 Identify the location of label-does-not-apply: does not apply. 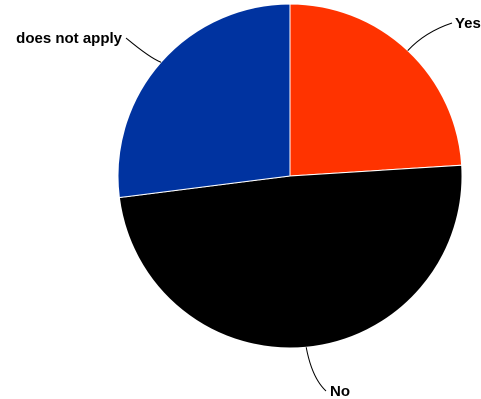
(69, 38).